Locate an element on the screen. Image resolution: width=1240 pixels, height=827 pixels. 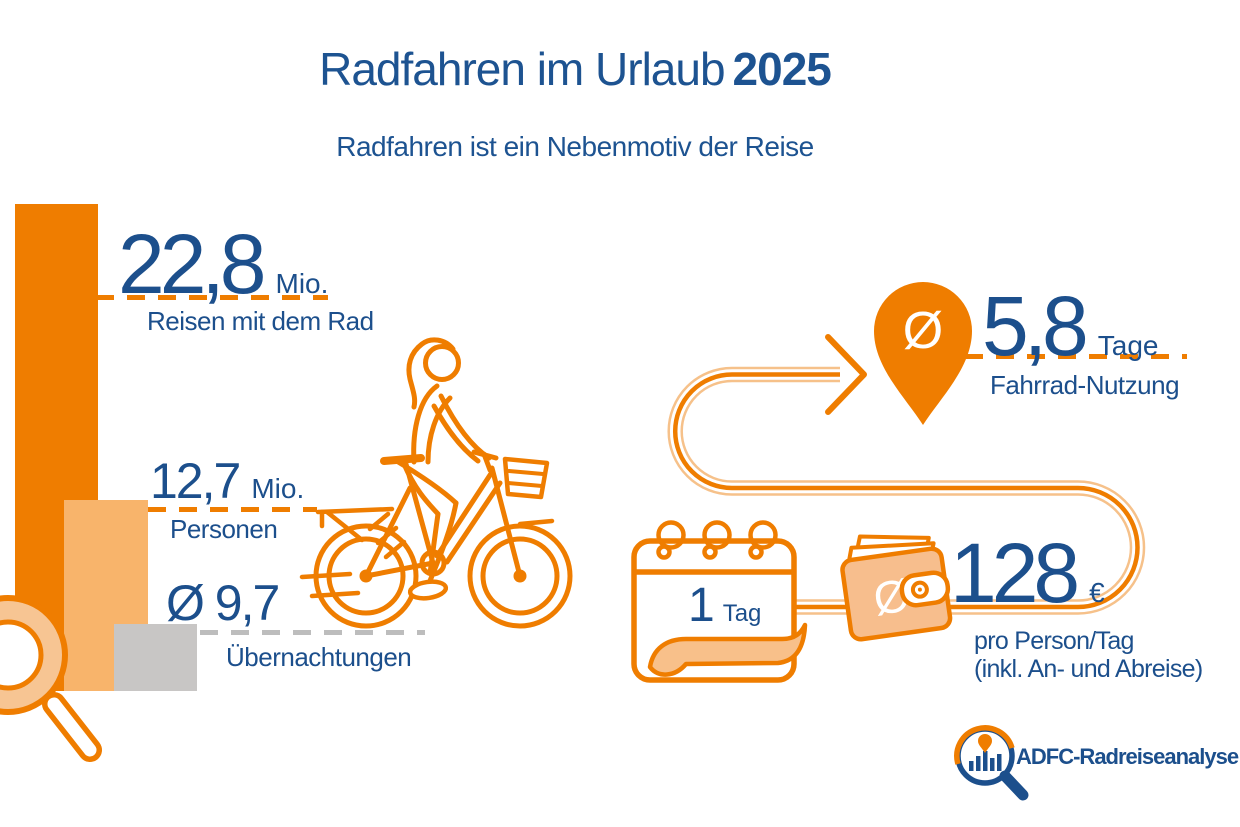
stat-uebernachtungen: Ø 9,7 is located at coordinates (223, 603).